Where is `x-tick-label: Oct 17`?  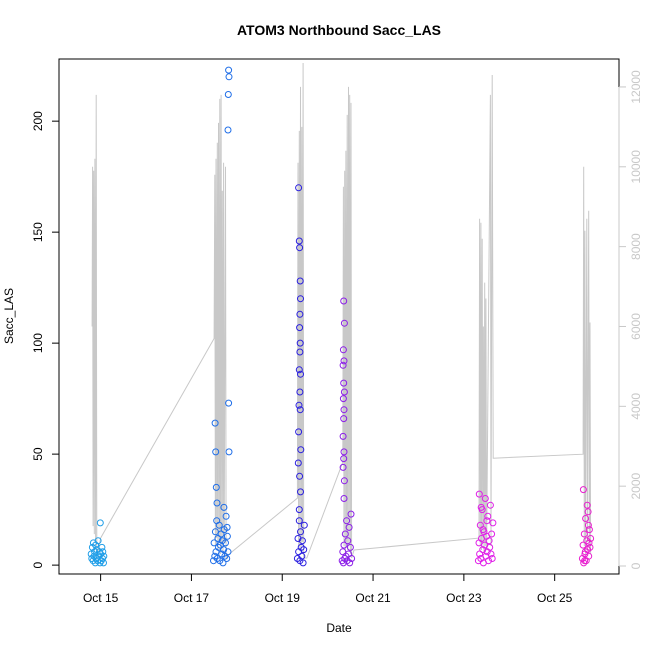 x-tick-label: Oct 17 is located at coordinates (192, 598).